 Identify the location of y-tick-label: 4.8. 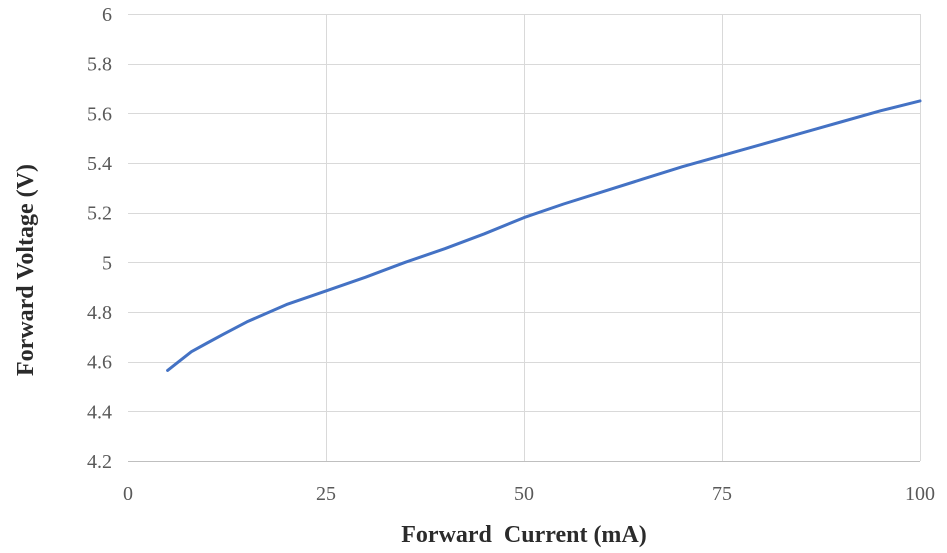
(99, 313).